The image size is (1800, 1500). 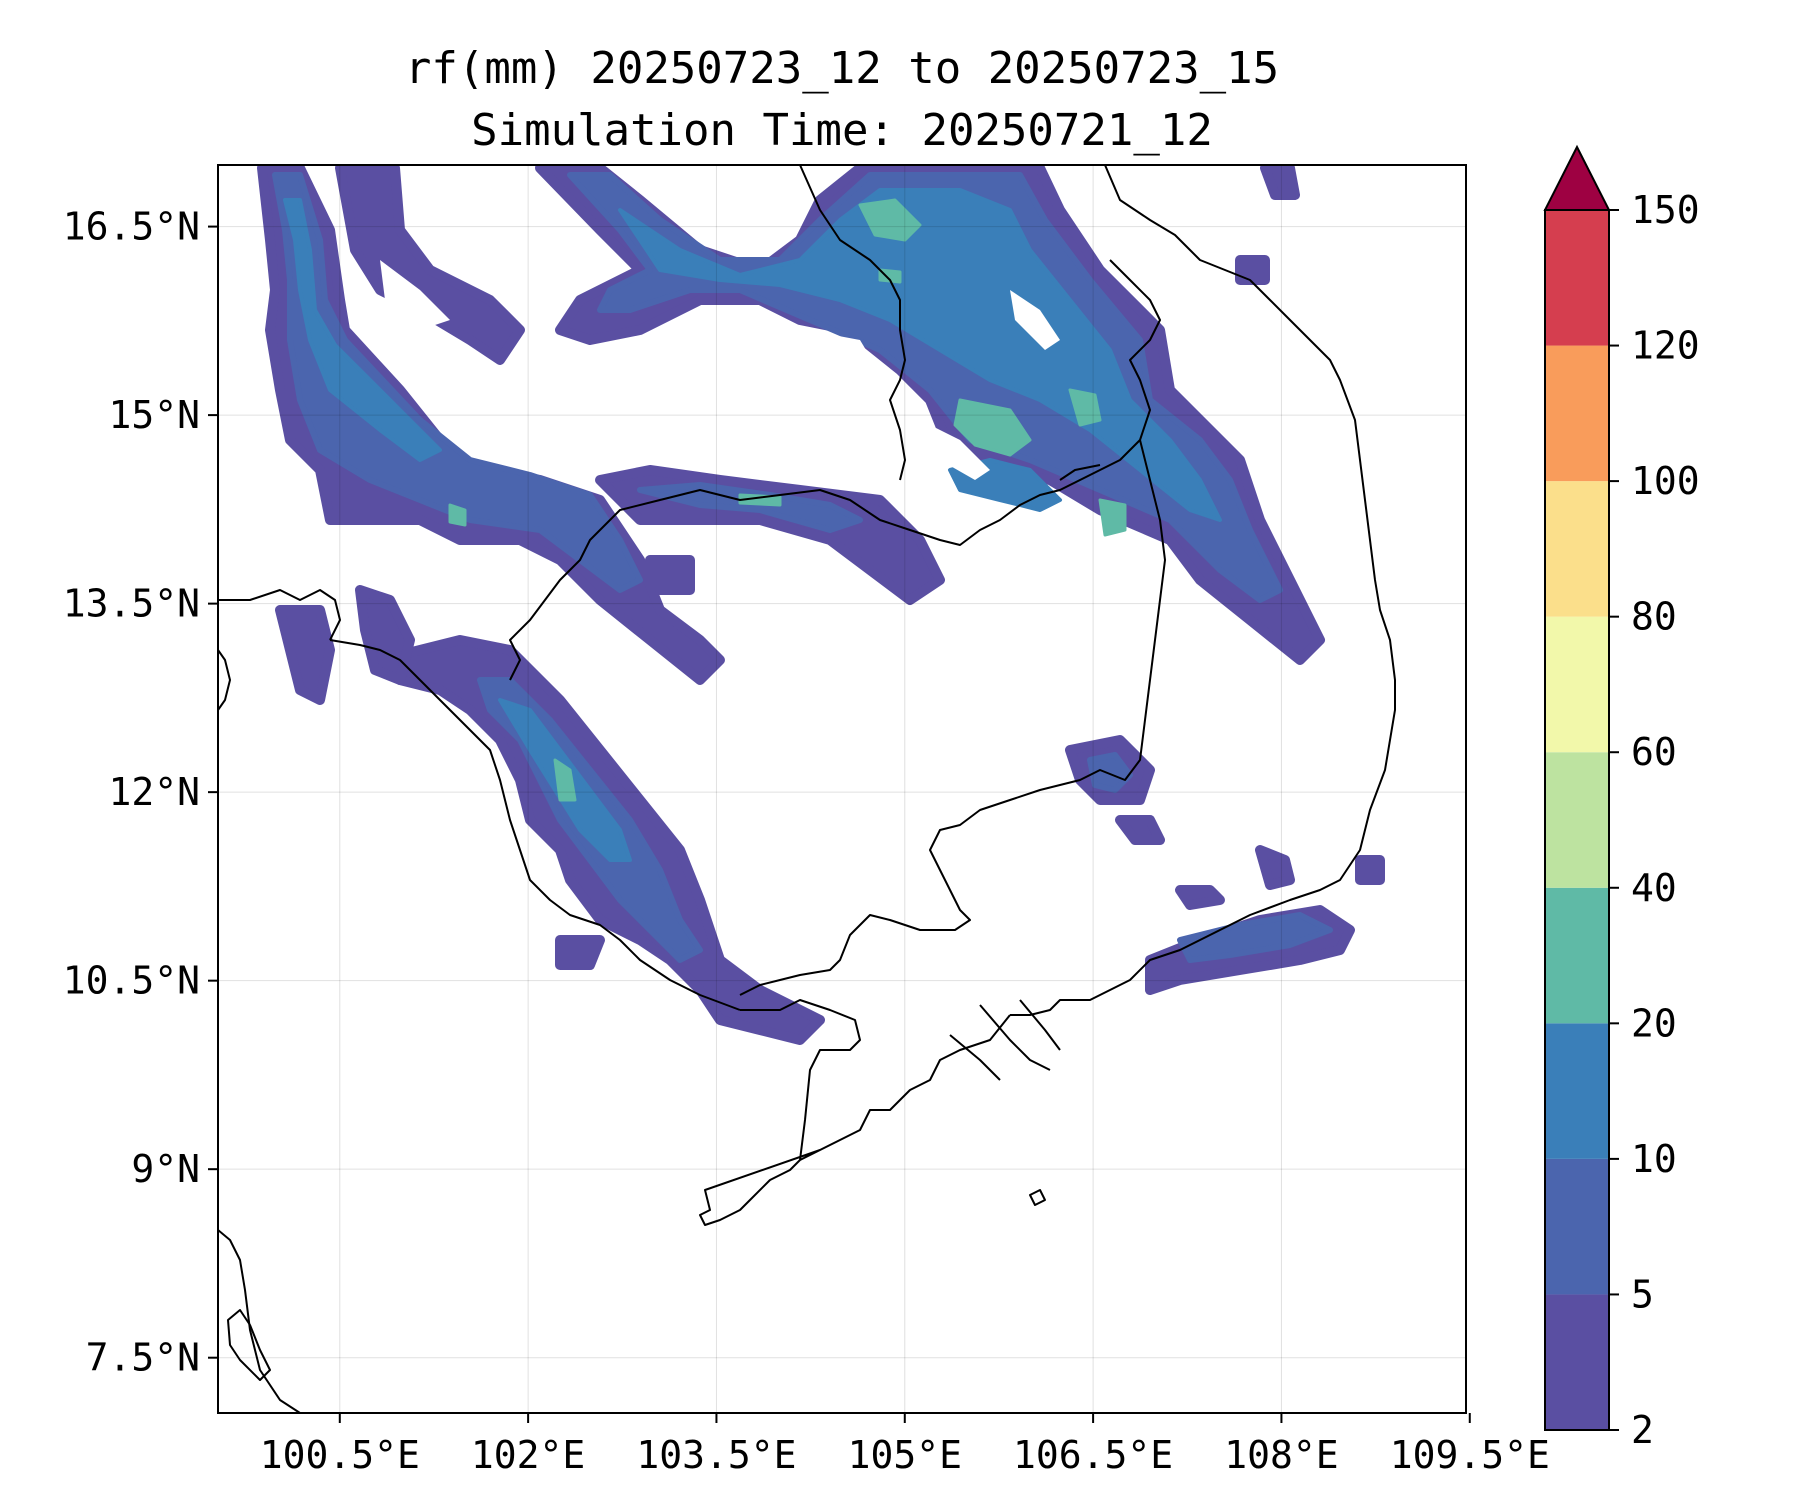 I want to click on lat-tick-label: 10.5°N, so click(x=131, y=981).